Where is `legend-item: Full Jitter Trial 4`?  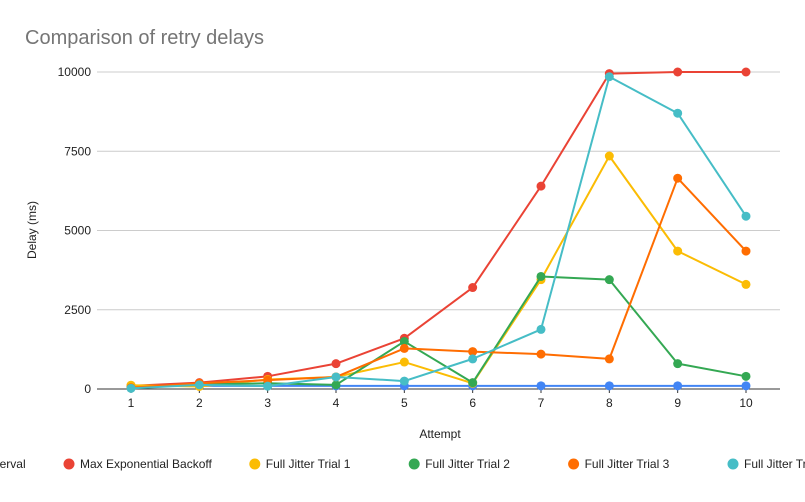
legend-item: Full Jitter Trial 4 is located at coordinates (766, 464).